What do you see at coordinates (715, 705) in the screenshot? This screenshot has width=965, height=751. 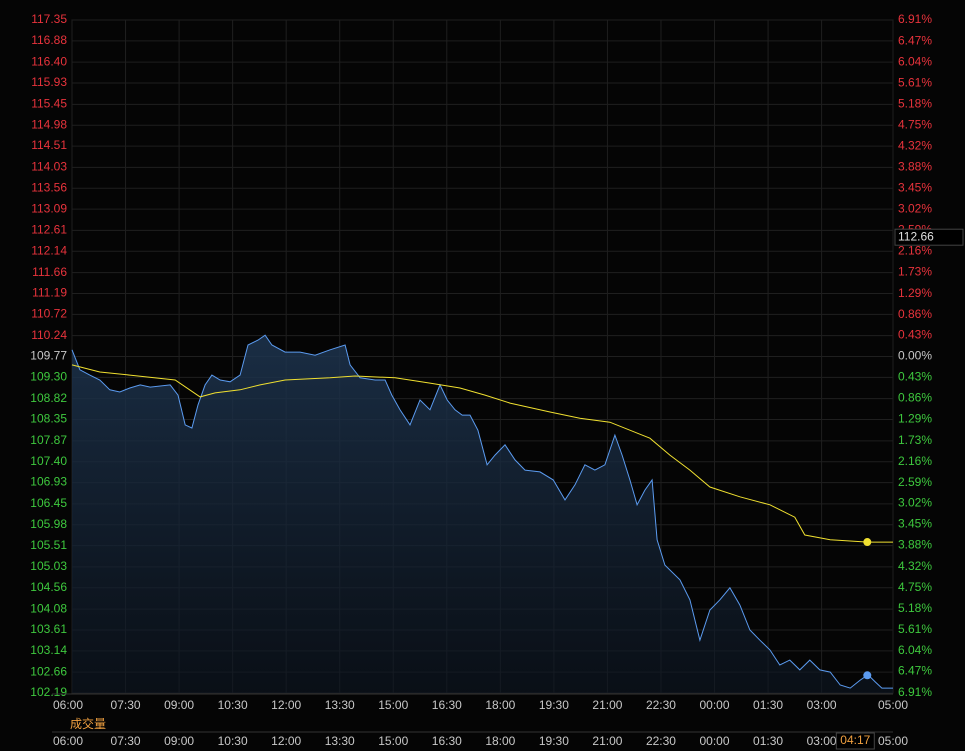 I see `x-tick-label: 00:00` at bounding box center [715, 705].